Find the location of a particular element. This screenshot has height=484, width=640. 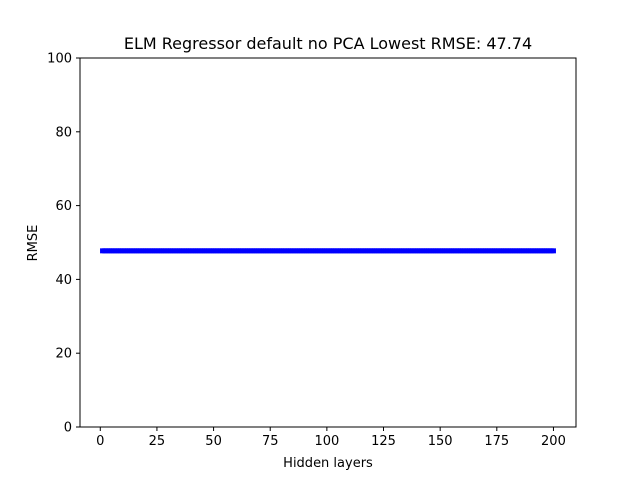

y-tick-label: 20 is located at coordinates (63, 354).